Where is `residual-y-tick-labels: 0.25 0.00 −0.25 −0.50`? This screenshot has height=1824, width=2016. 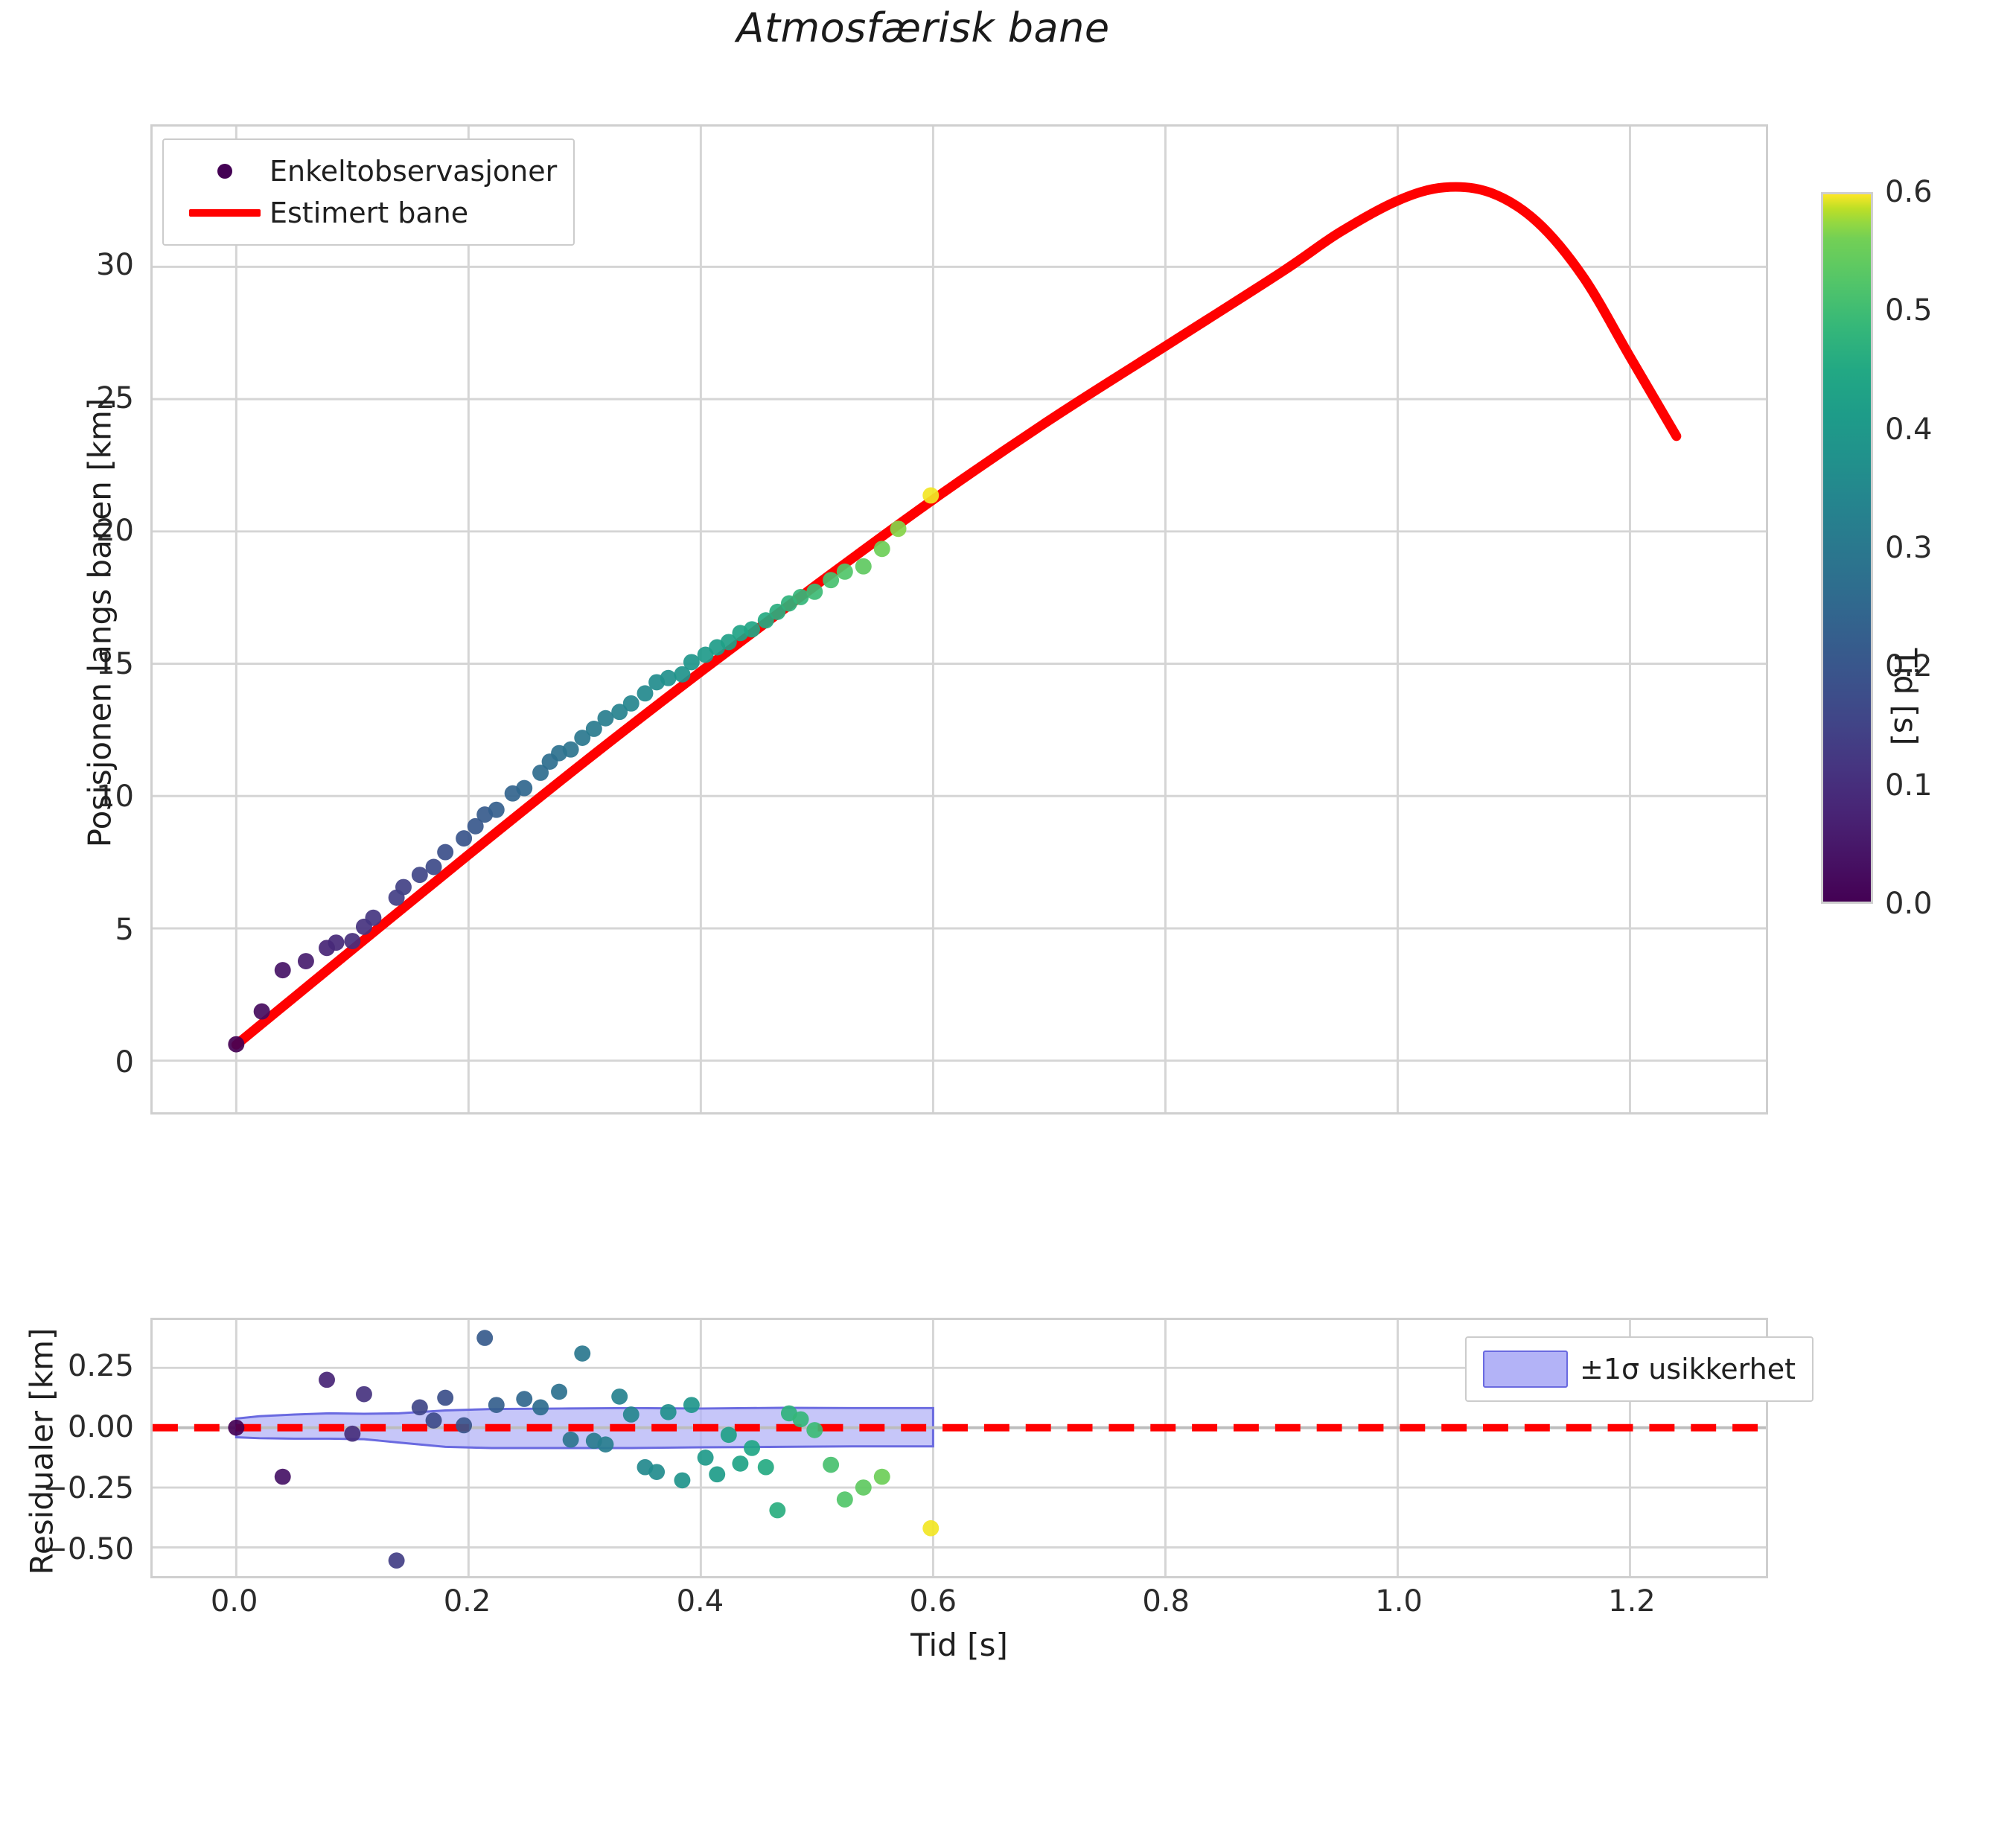 residual-y-tick-labels: 0.25 0.00 −0.25 −0.50 is located at coordinates (74, 1448).